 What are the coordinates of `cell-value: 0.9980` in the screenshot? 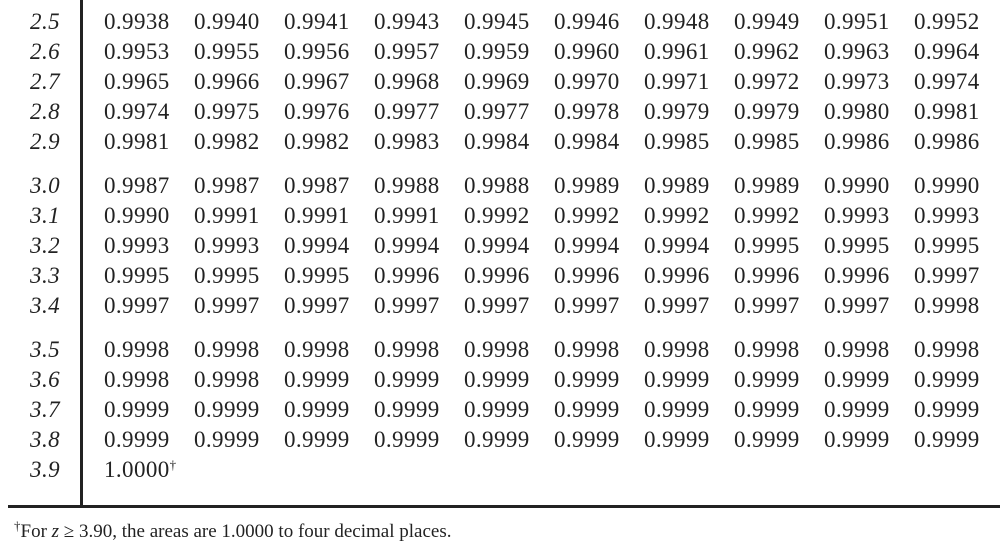 It's located at (857, 111).